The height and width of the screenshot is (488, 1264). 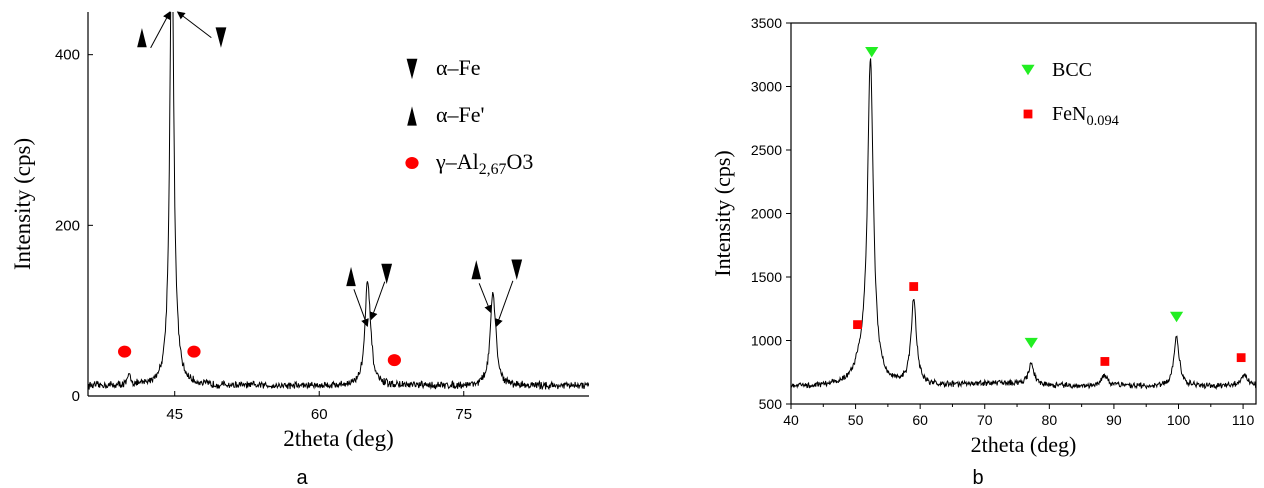 I want to click on legend-label: α–Fe', so click(x=460, y=114).